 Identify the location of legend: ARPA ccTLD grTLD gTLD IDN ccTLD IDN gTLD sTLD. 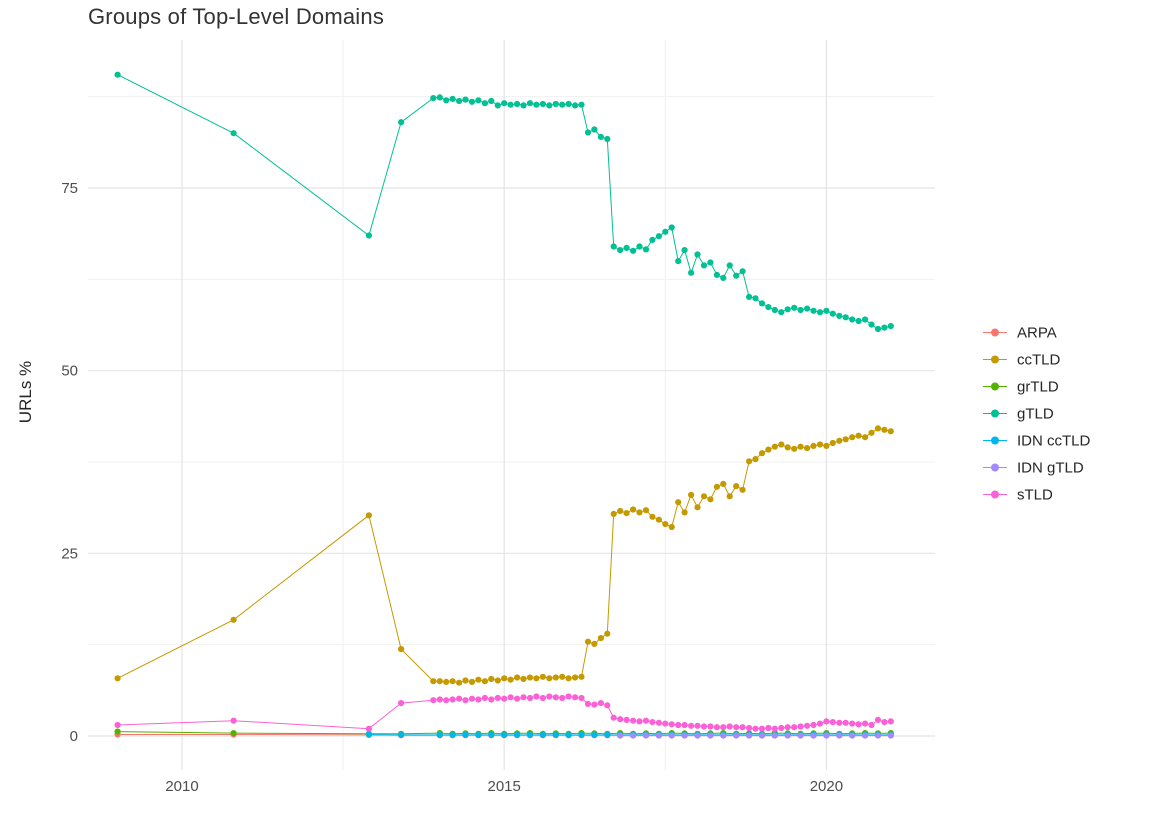
(1036, 413).